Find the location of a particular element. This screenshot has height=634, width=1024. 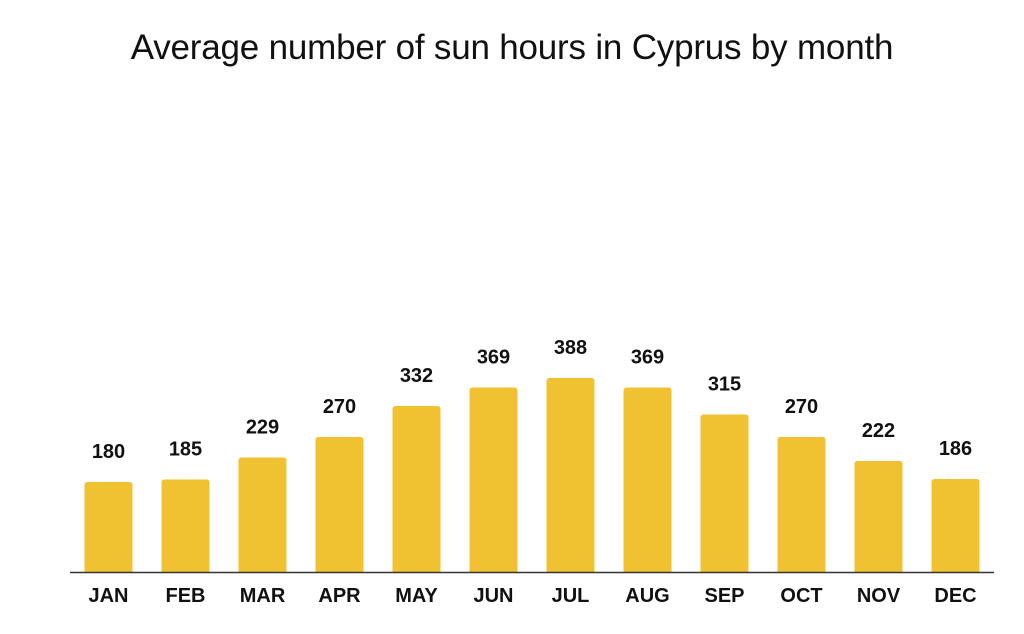

data-label-jan: 180 is located at coordinates (108, 452).